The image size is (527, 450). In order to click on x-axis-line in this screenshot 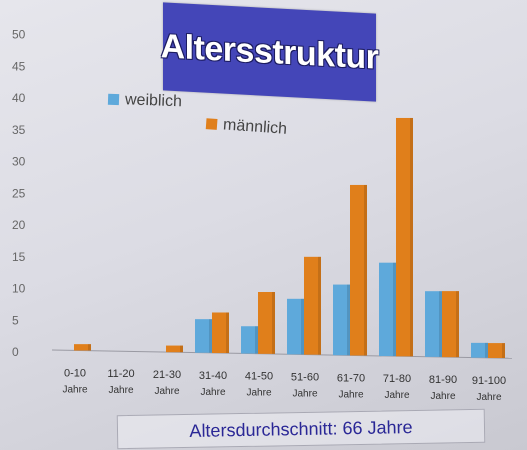, I will do `click(282, 354)`.